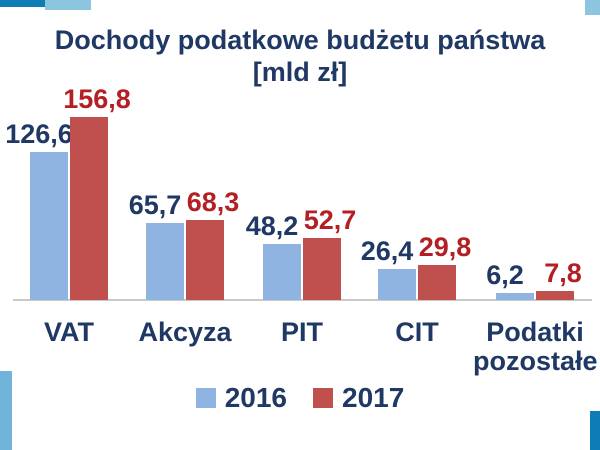 This screenshot has height=450, width=600. I want to click on value-label-2016-akcyza: 65,7, so click(155, 205).